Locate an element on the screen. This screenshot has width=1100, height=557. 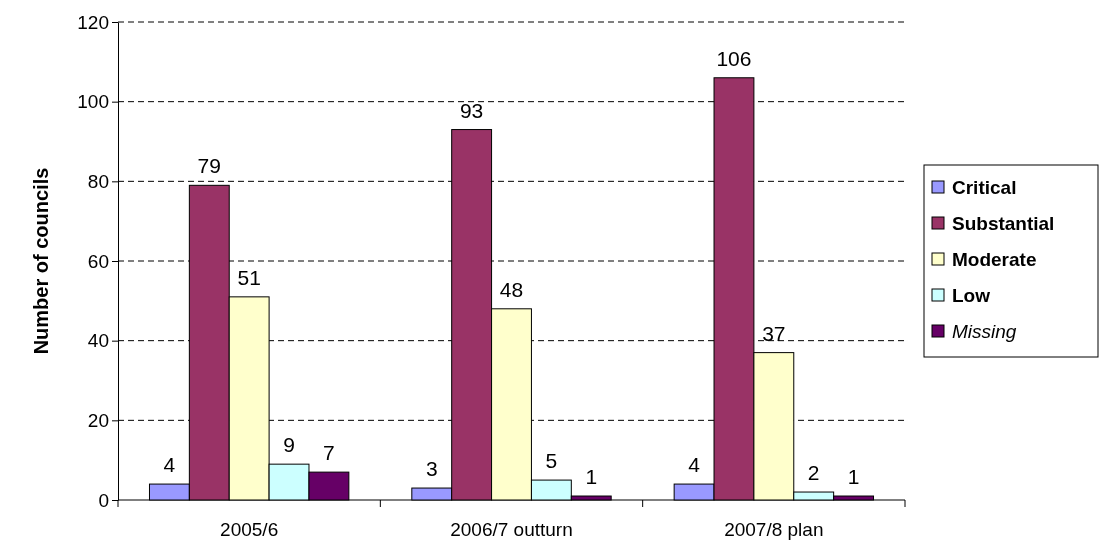
data-label: 37 is located at coordinates (774, 333).